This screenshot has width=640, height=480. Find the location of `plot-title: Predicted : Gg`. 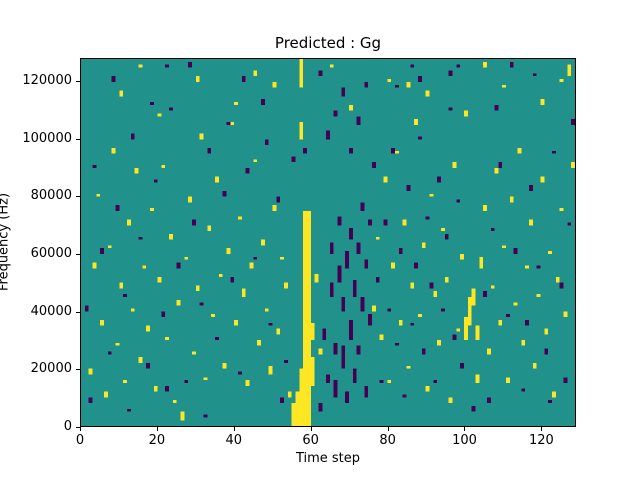

plot-title: Predicted : Gg is located at coordinates (328, 43).